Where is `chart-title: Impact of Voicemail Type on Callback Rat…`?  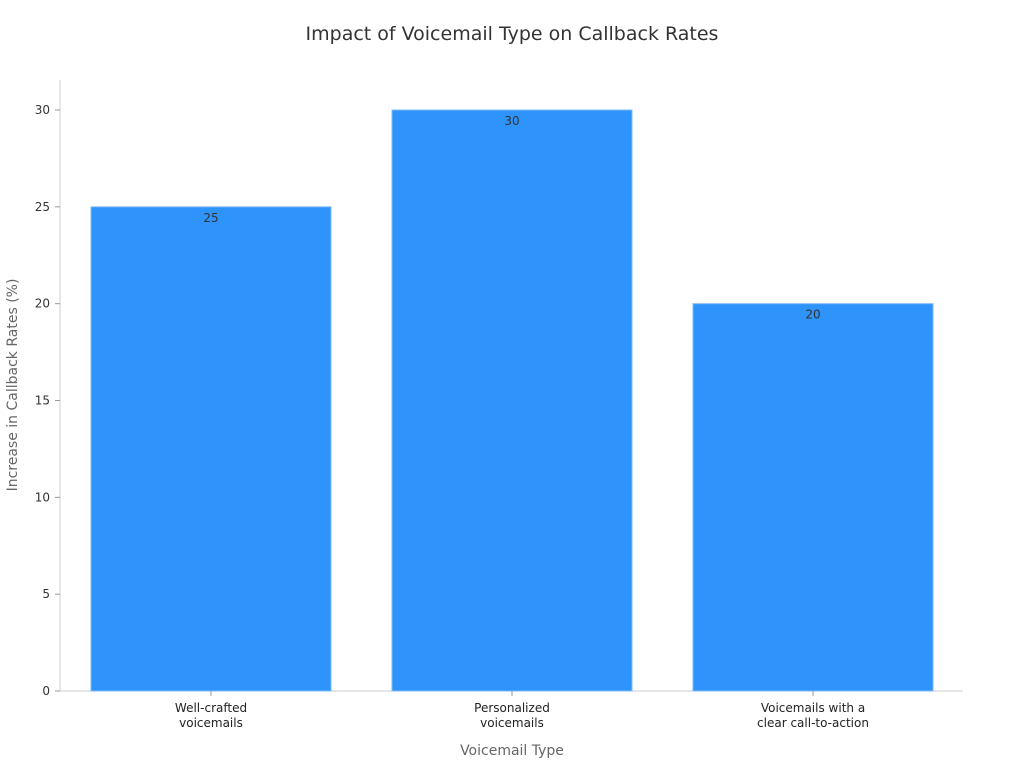 chart-title: Impact of Voicemail Type on Callback Rat… is located at coordinates (512, 34).